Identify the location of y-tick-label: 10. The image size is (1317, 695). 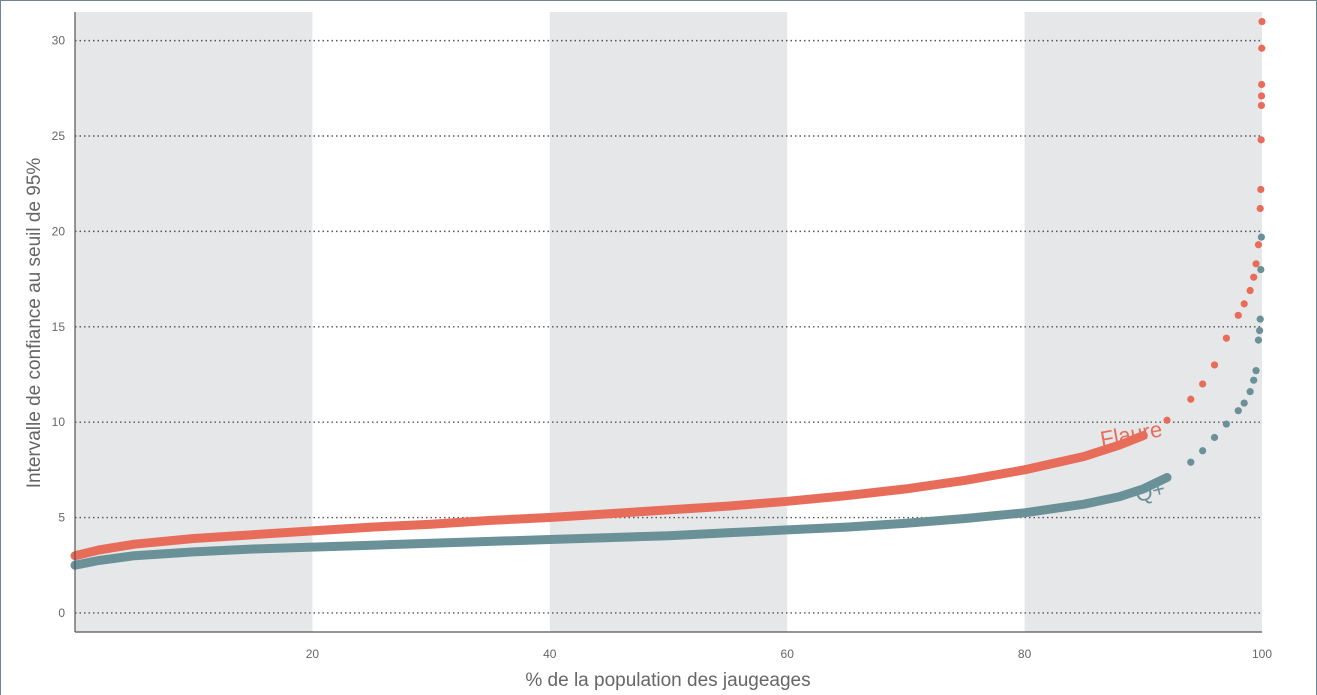
(59, 422).